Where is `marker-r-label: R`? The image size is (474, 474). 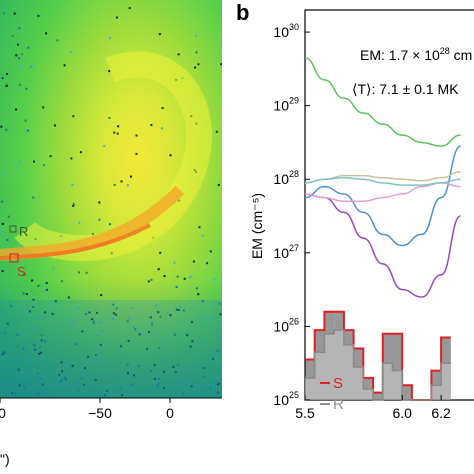
marker-r-label: R is located at coordinates (23, 231).